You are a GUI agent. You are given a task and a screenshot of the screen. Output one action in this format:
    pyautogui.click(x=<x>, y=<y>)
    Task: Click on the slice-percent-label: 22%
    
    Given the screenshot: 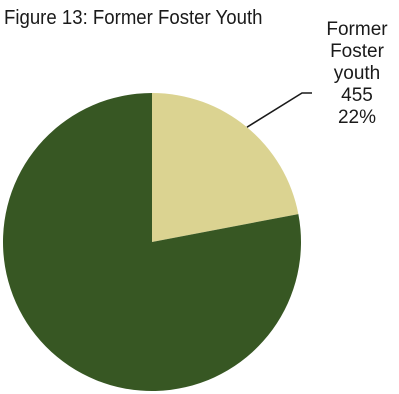 What is the action you would take?
    pyautogui.click(x=357, y=117)
    